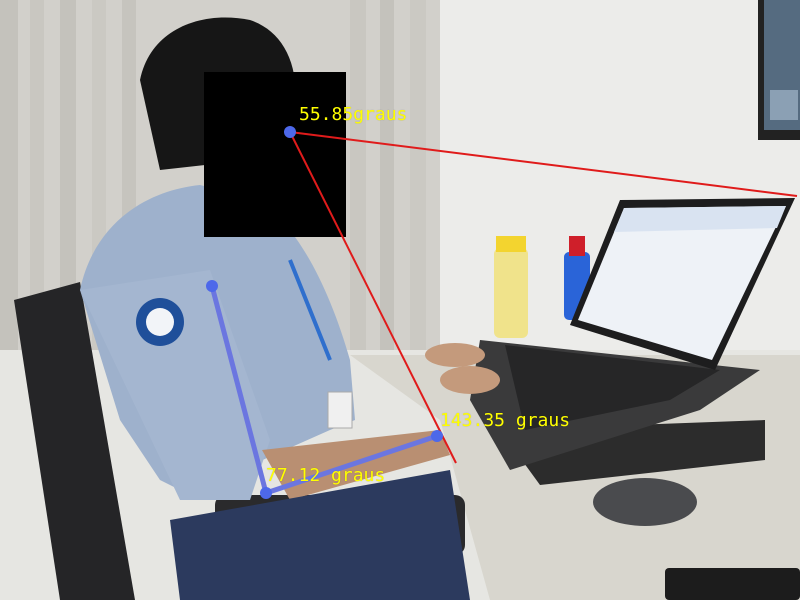 This screenshot has height=600, width=800. I want to click on keypoint-shoulder, so click(212, 286).